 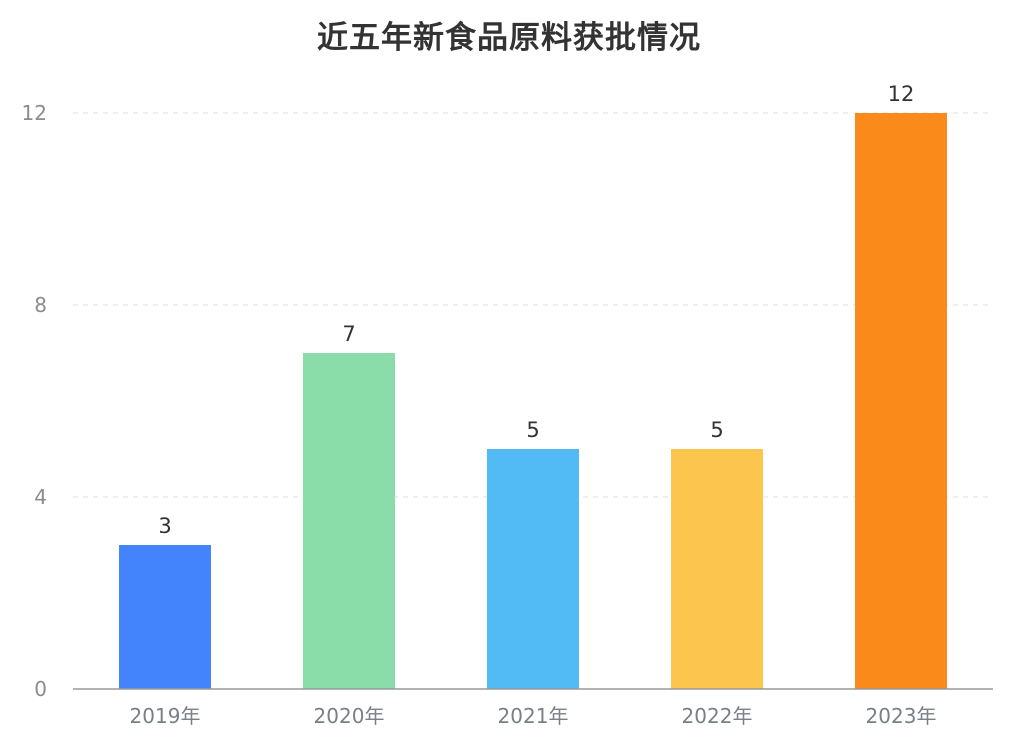 What do you see at coordinates (40, 305) in the screenshot?
I see `y-tick-label: 8` at bounding box center [40, 305].